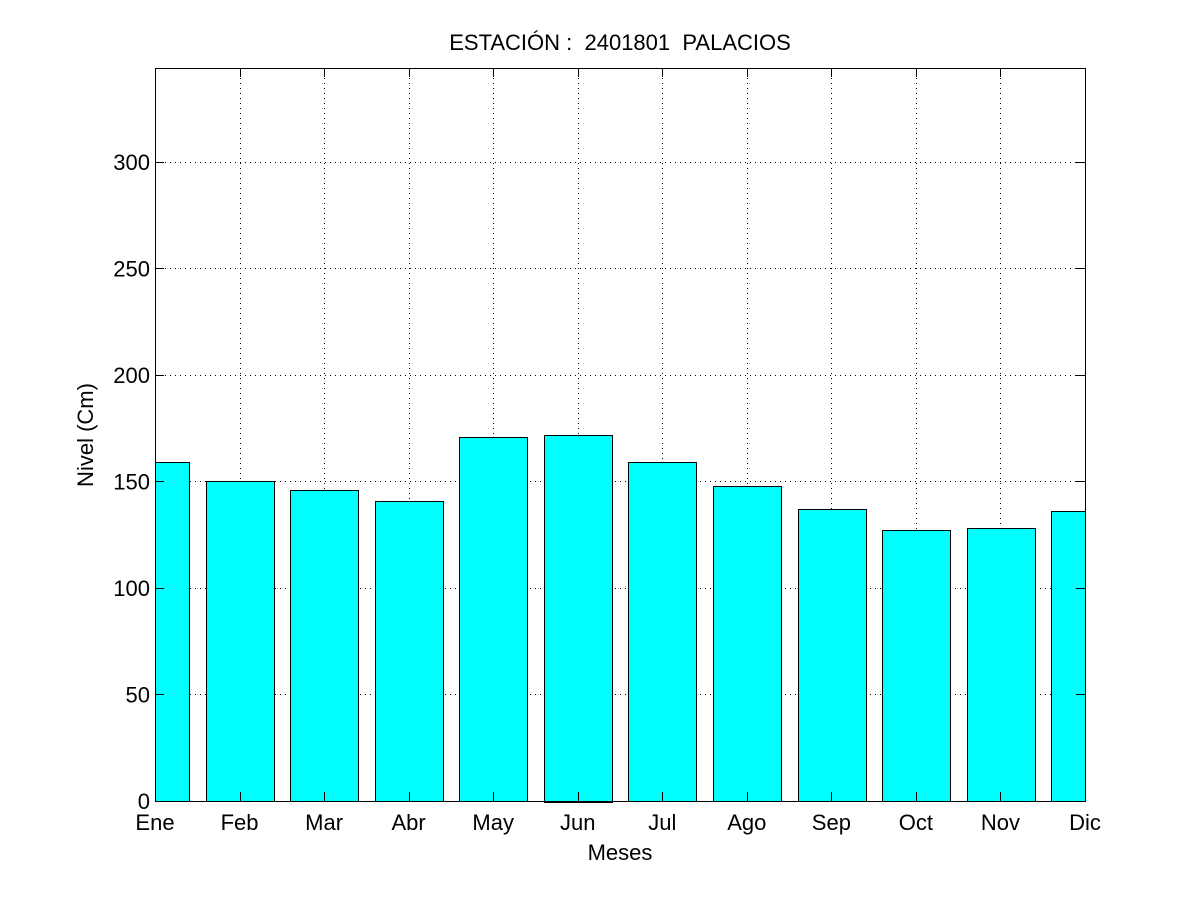  Describe the element at coordinates (617, 822) in the screenshot. I see `x-tick-labels: Ene Feb Mar Abr May Jun Jul Ago Sep Oct Nov Dic` at that location.